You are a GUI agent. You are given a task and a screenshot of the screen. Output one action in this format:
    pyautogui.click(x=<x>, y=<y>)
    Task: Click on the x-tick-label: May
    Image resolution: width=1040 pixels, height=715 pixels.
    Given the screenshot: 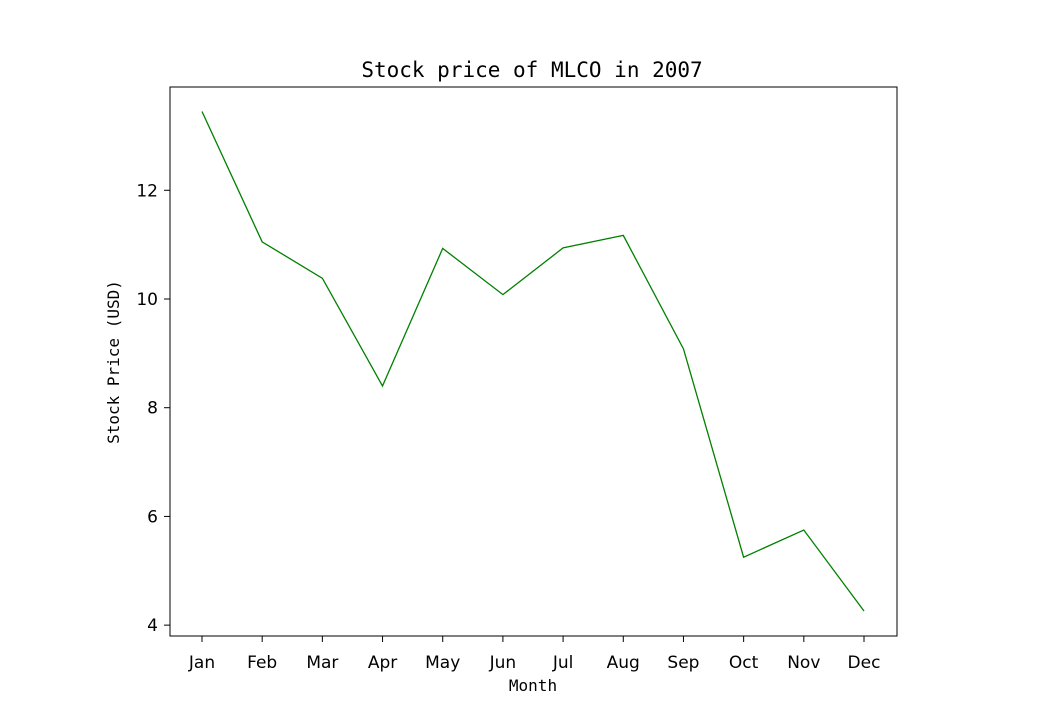 What is the action you would take?
    pyautogui.click(x=442, y=663)
    